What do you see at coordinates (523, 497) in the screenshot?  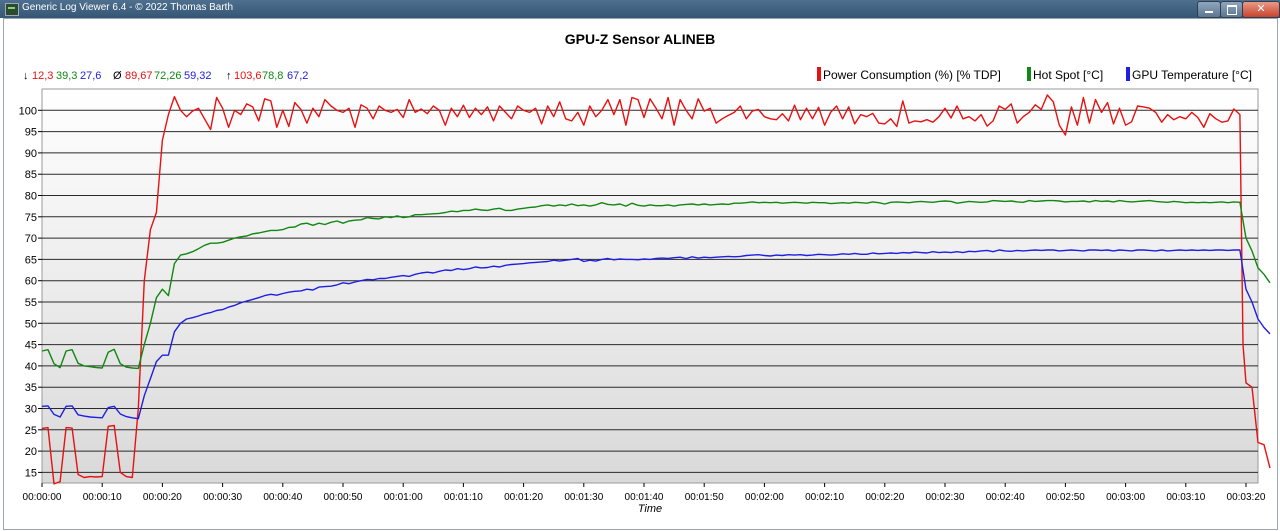 I see `x-tick-label: 00:01:20` at bounding box center [523, 497].